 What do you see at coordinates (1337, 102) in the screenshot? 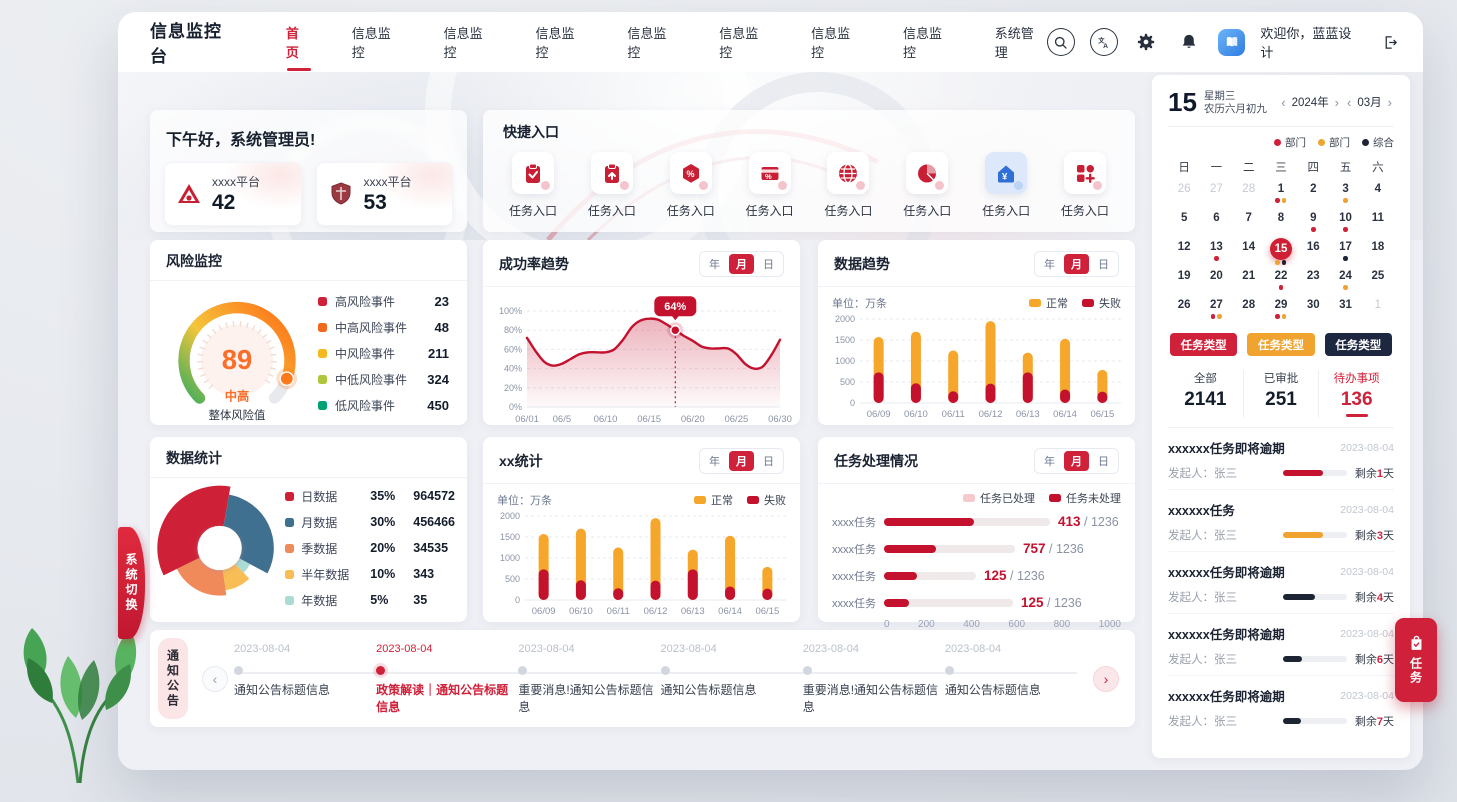
I see `year-next-button: ›` at bounding box center [1337, 102].